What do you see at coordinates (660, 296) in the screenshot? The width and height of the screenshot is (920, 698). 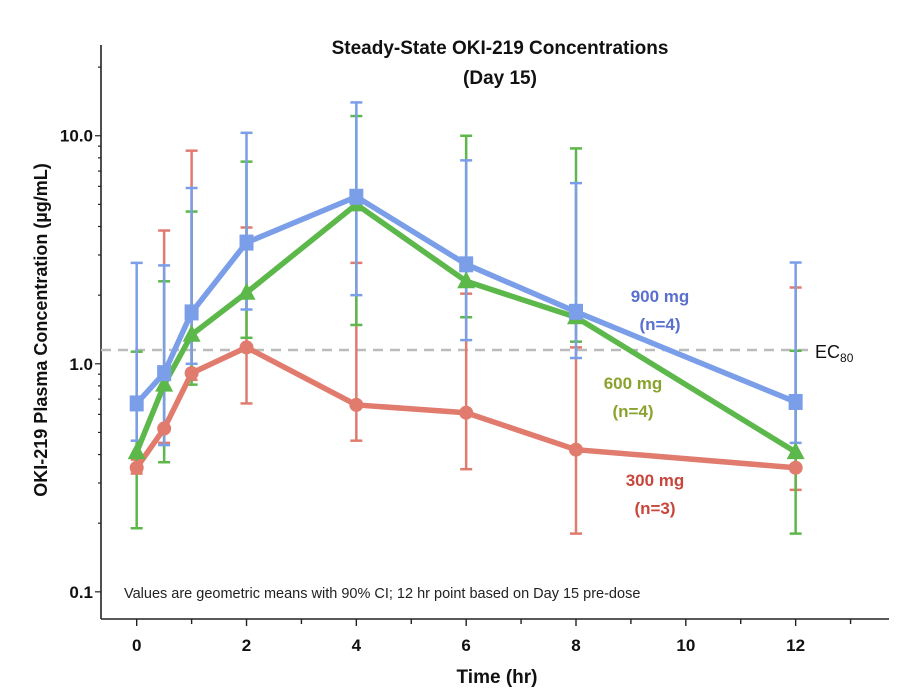 I see `series-label-900-mg: 900 mg` at bounding box center [660, 296].